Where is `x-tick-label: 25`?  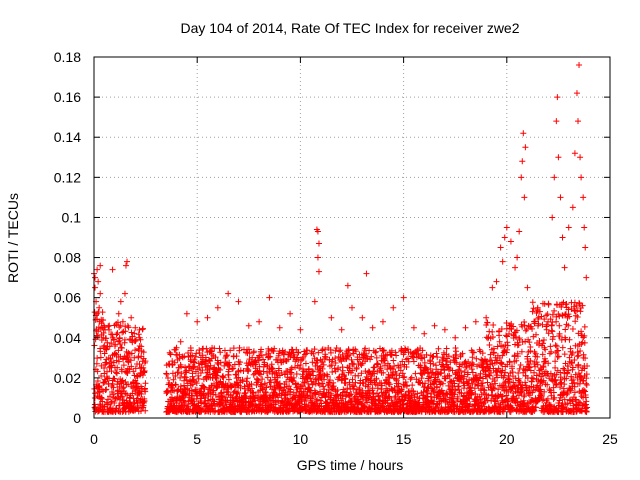 x-tick-label: 25 is located at coordinates (610, 439).